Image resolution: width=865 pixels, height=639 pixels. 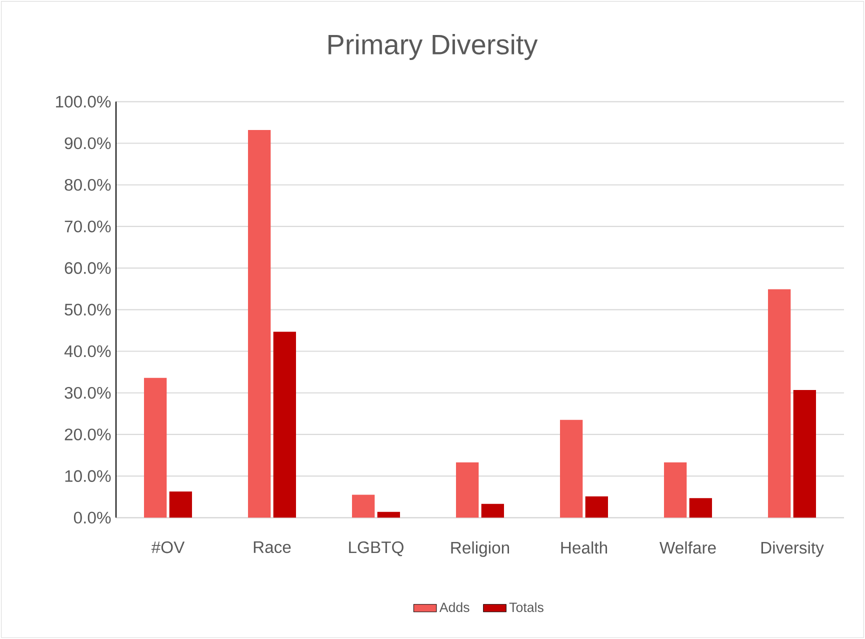 What do you see at coordinates (526, 607) in the screenshot?
I see `legend-label: Totals` at bounding box center [526, 607].